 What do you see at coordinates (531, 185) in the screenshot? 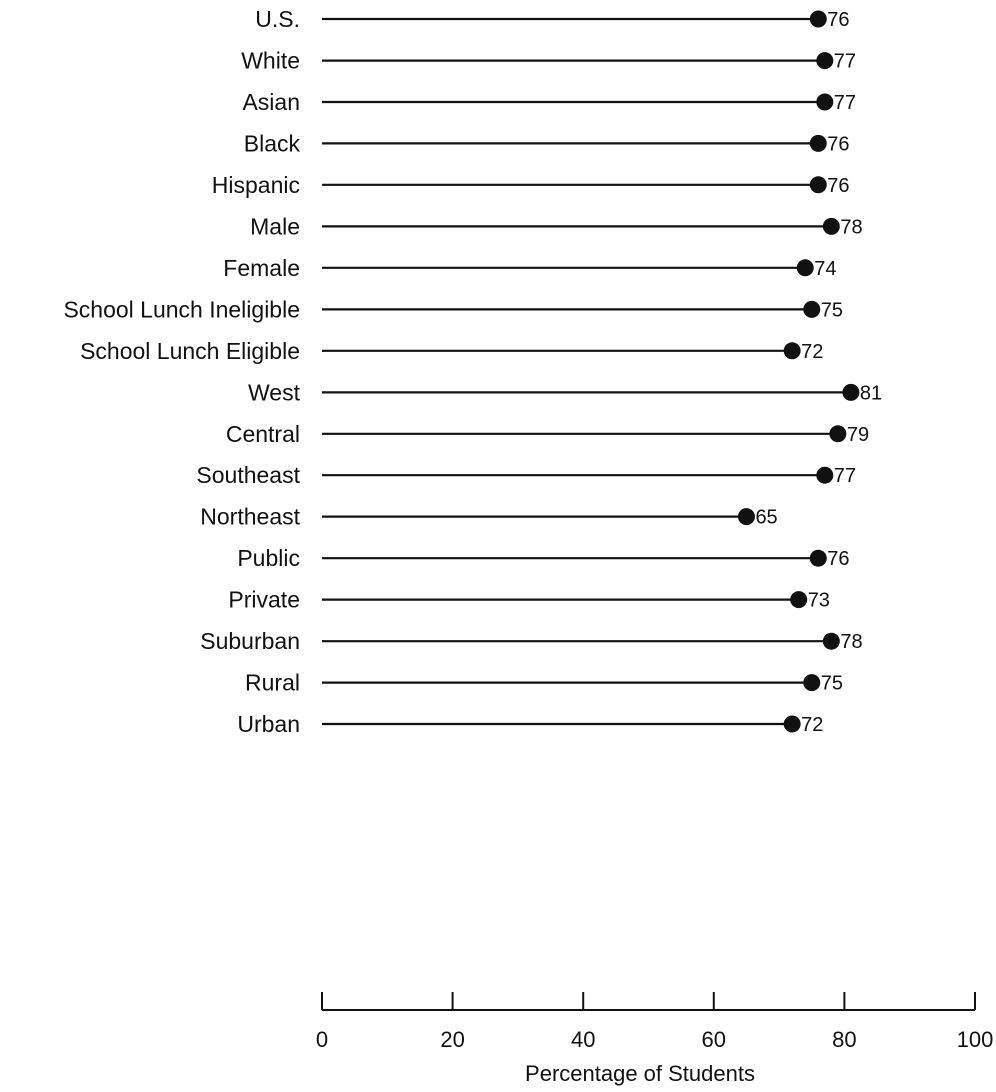
I see `row-hispanic: Hispanic 76` at bounding box center [531, 185].